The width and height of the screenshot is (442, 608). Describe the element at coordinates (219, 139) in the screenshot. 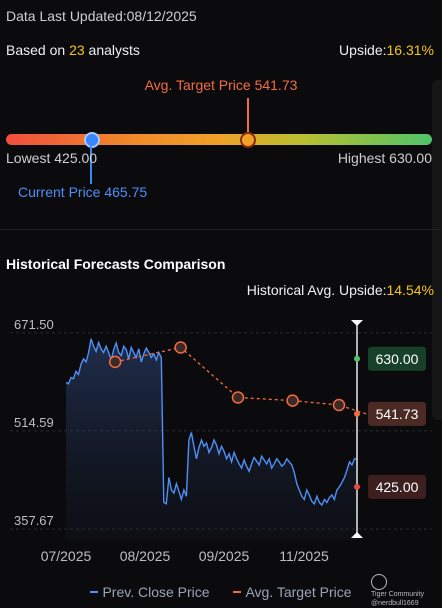

I see `price-range-bar` at that location.